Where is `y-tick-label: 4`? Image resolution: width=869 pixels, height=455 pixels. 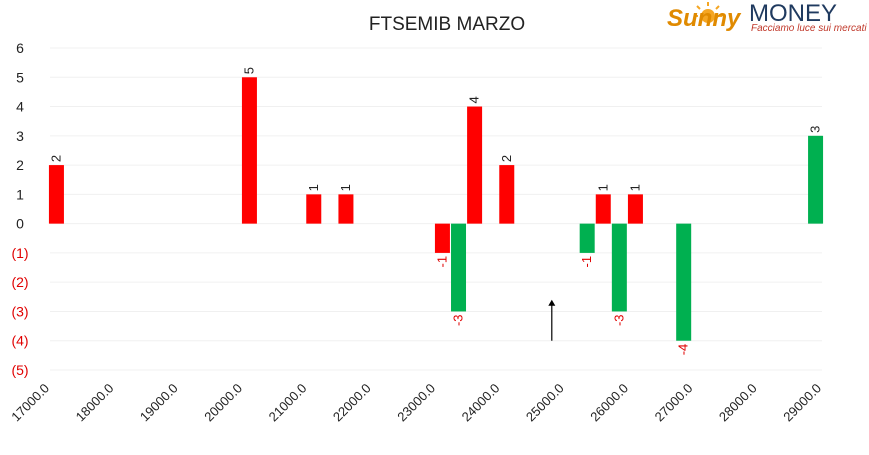 y-tick-label: 4 is located at coordinates (20, 107).